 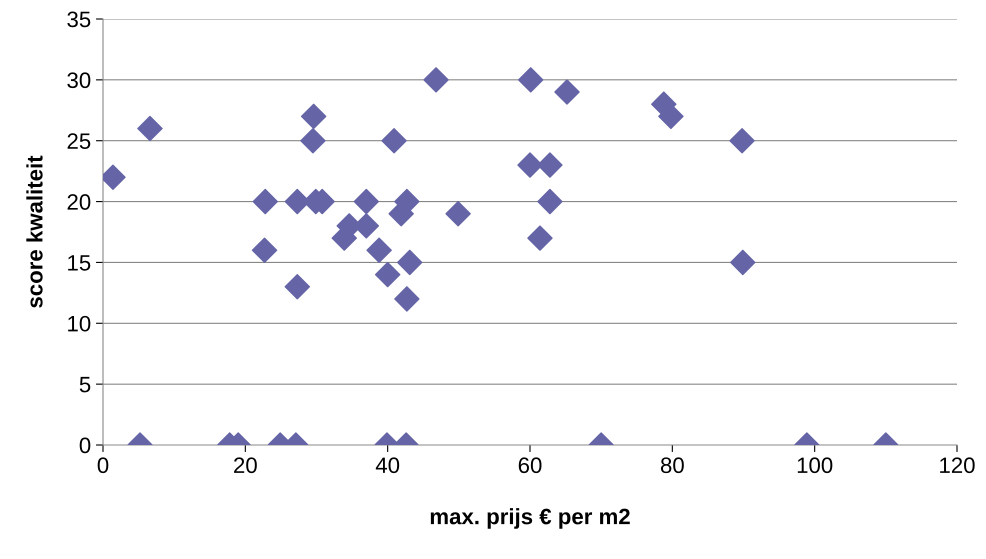 What do you see at coordinates (79, 263) in the screenshot?
I see `y-tick-label: 15` at bounding box center [79, 263].